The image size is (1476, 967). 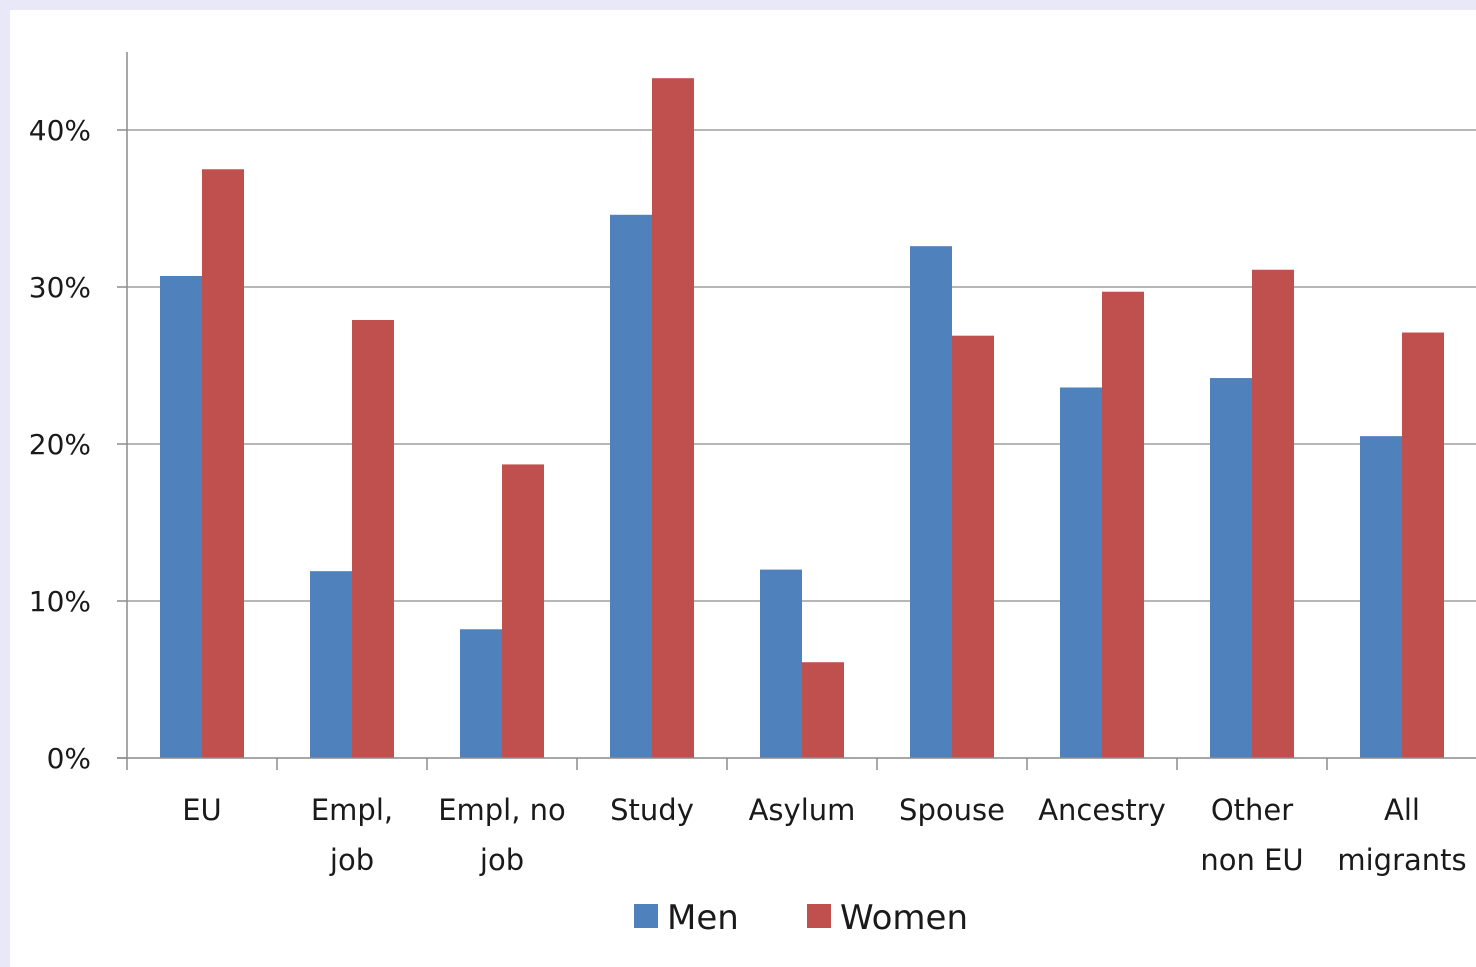 What do you see at coordinates (502, 810) in the screenshot?
I see `category-label: Empl, no` at bounding box center [502, 810].